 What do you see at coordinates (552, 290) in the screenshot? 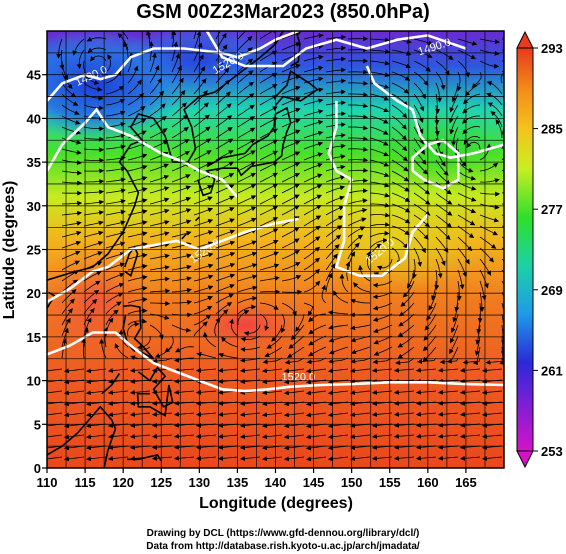
I see `colorbar-tick-label: 269` at bounding box center [552, 290].